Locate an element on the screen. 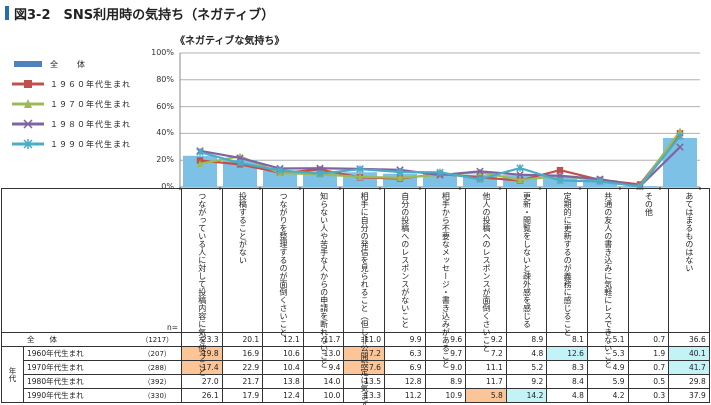 This screenshot has width=711, height=405. y-tick-label: 40% is located at coordinates (165, 133).